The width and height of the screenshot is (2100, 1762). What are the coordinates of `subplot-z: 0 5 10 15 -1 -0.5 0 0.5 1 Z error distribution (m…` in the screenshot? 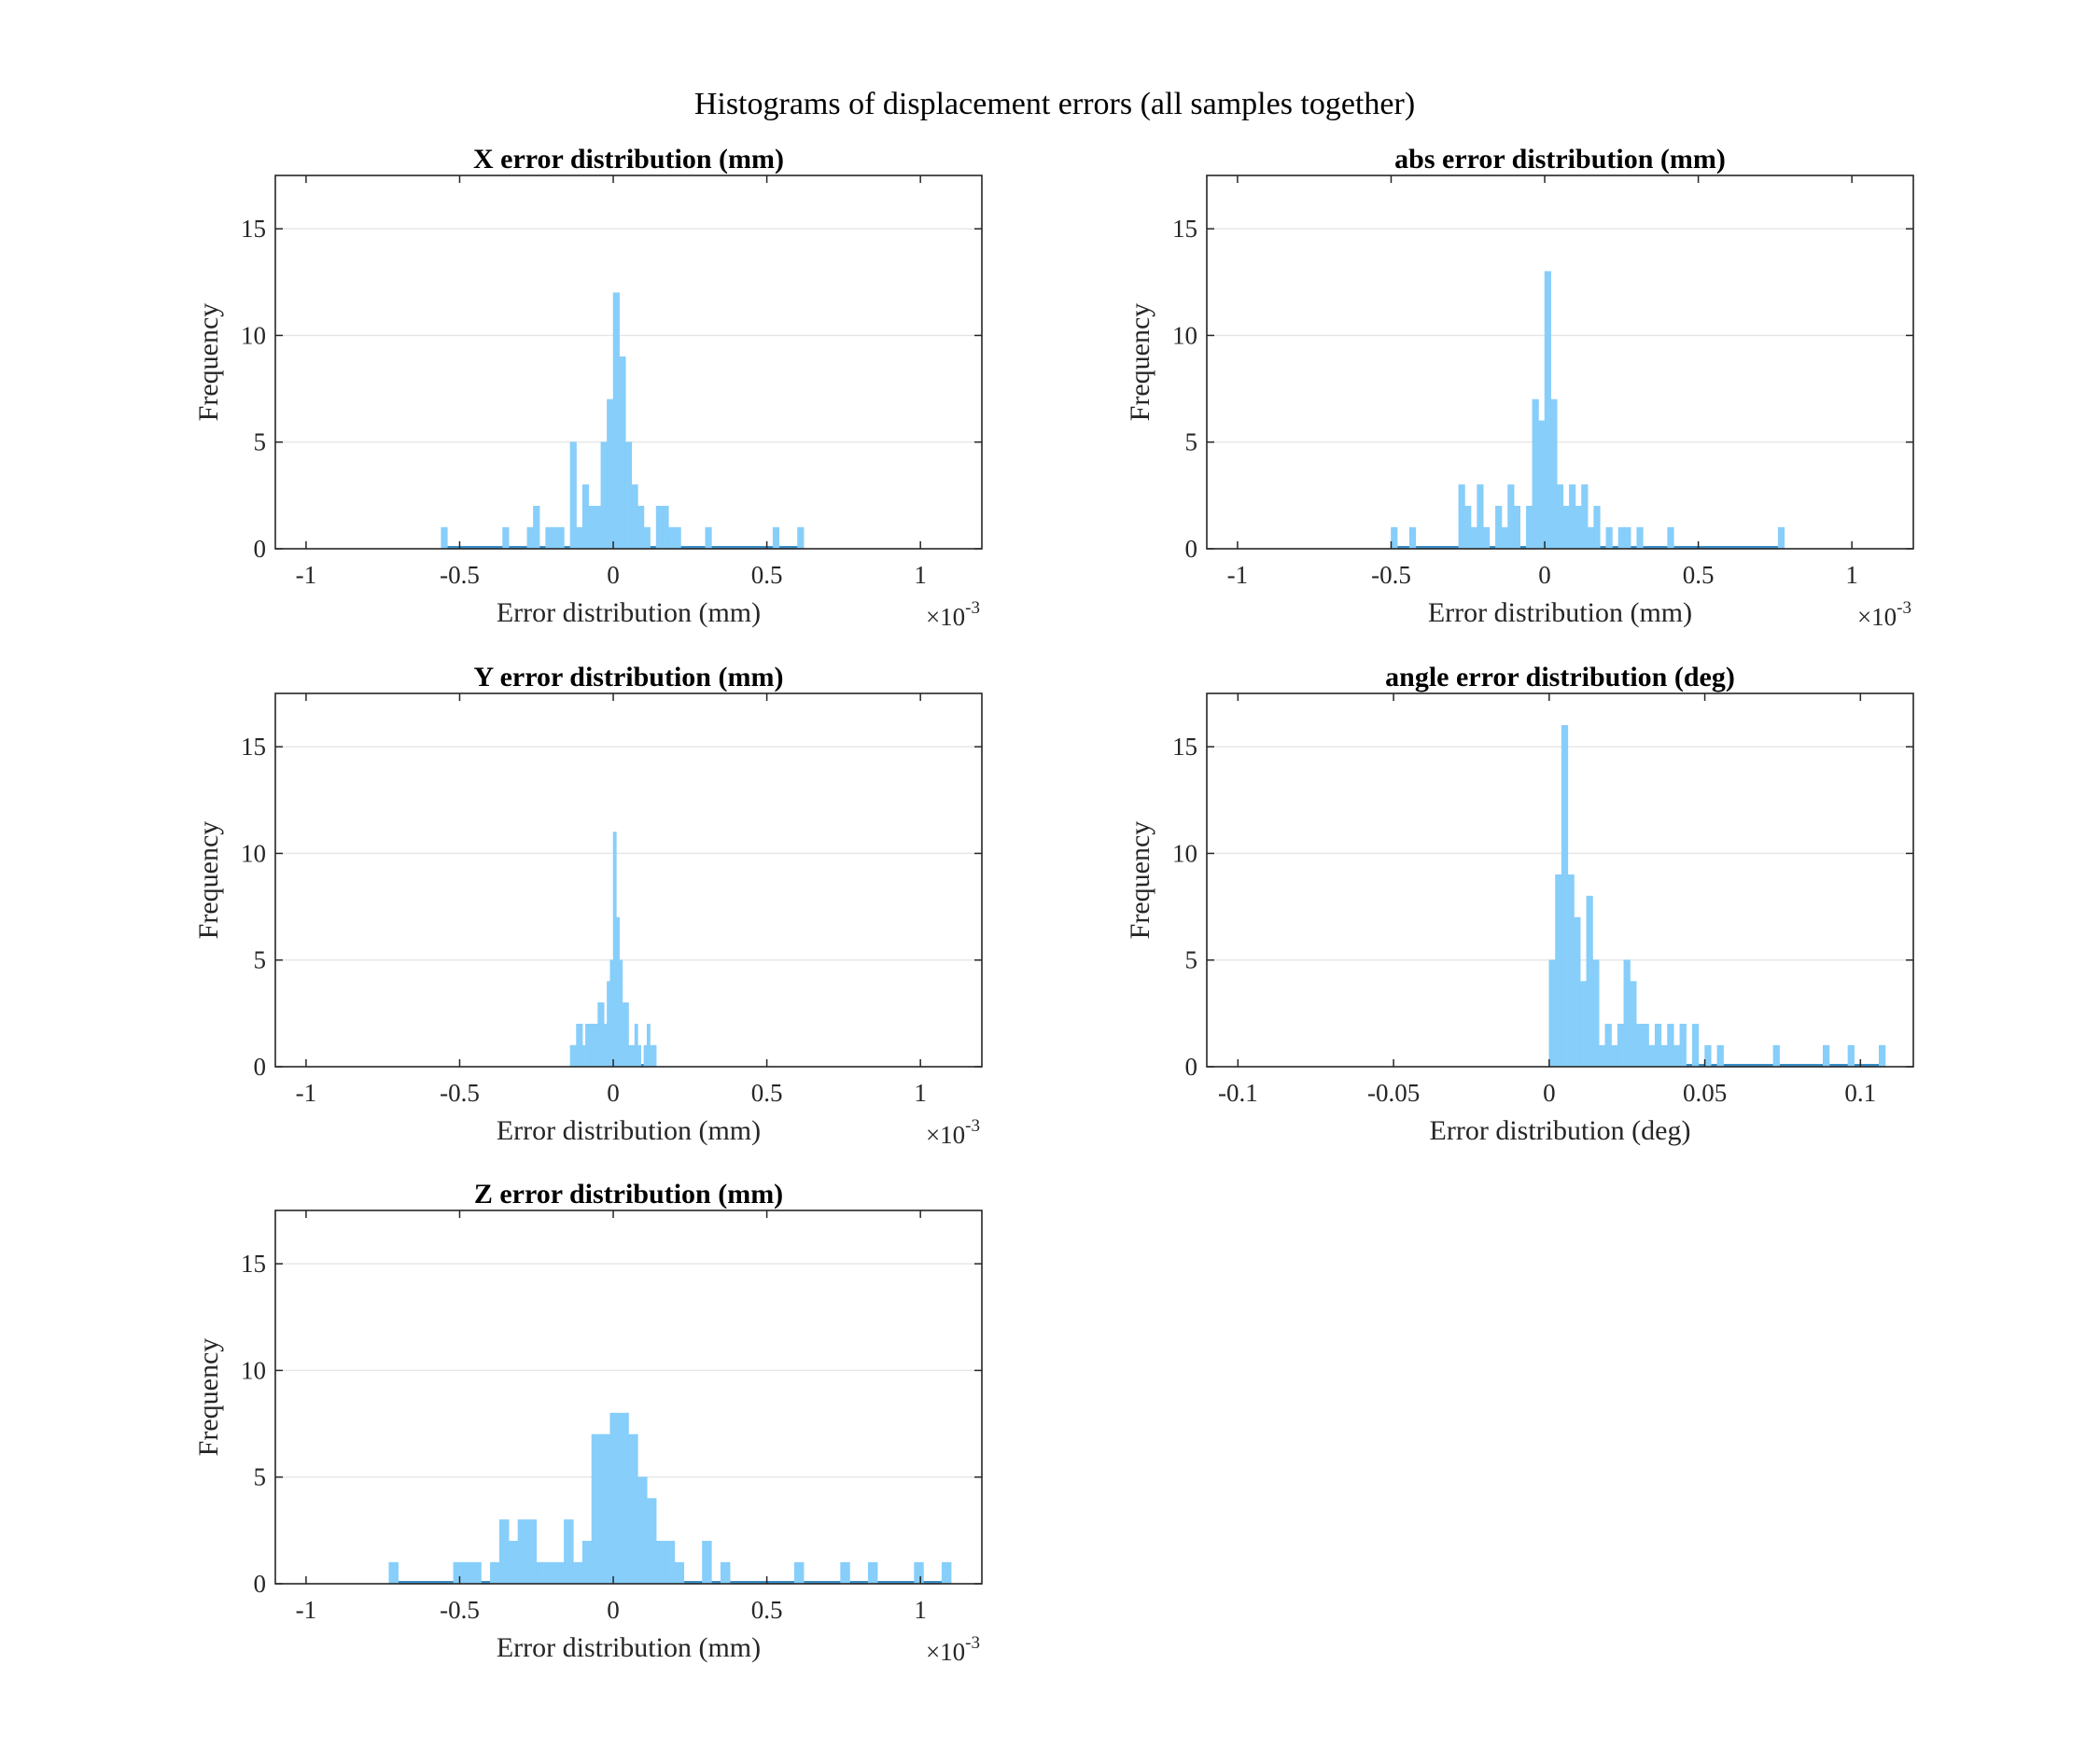 It's located at (588, 1422).